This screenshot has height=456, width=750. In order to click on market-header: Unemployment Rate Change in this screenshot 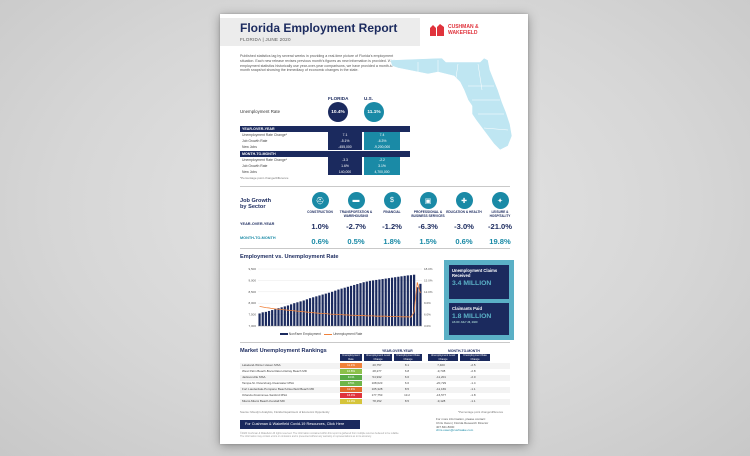, I will do `click(408, 357)`.